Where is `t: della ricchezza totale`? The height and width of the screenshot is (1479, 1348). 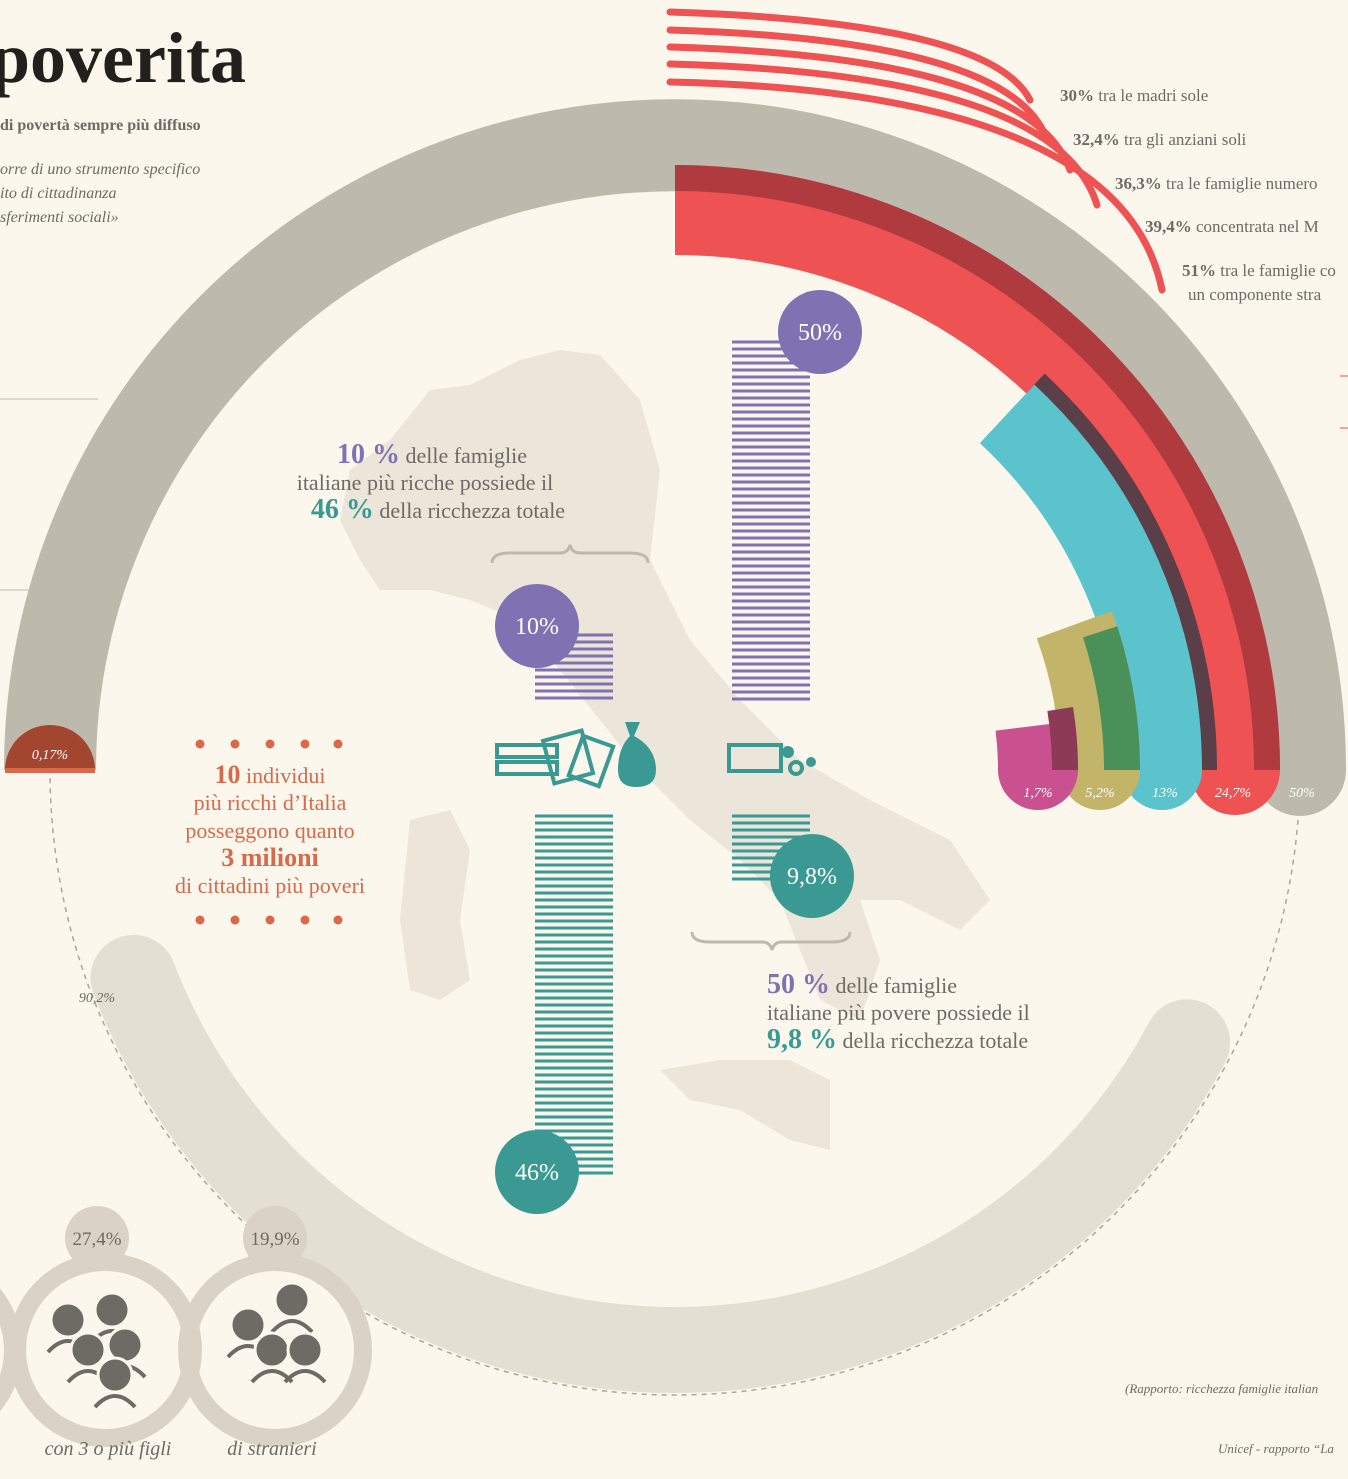
t: della ricchezza totale is located at coordinates (936, 1040).